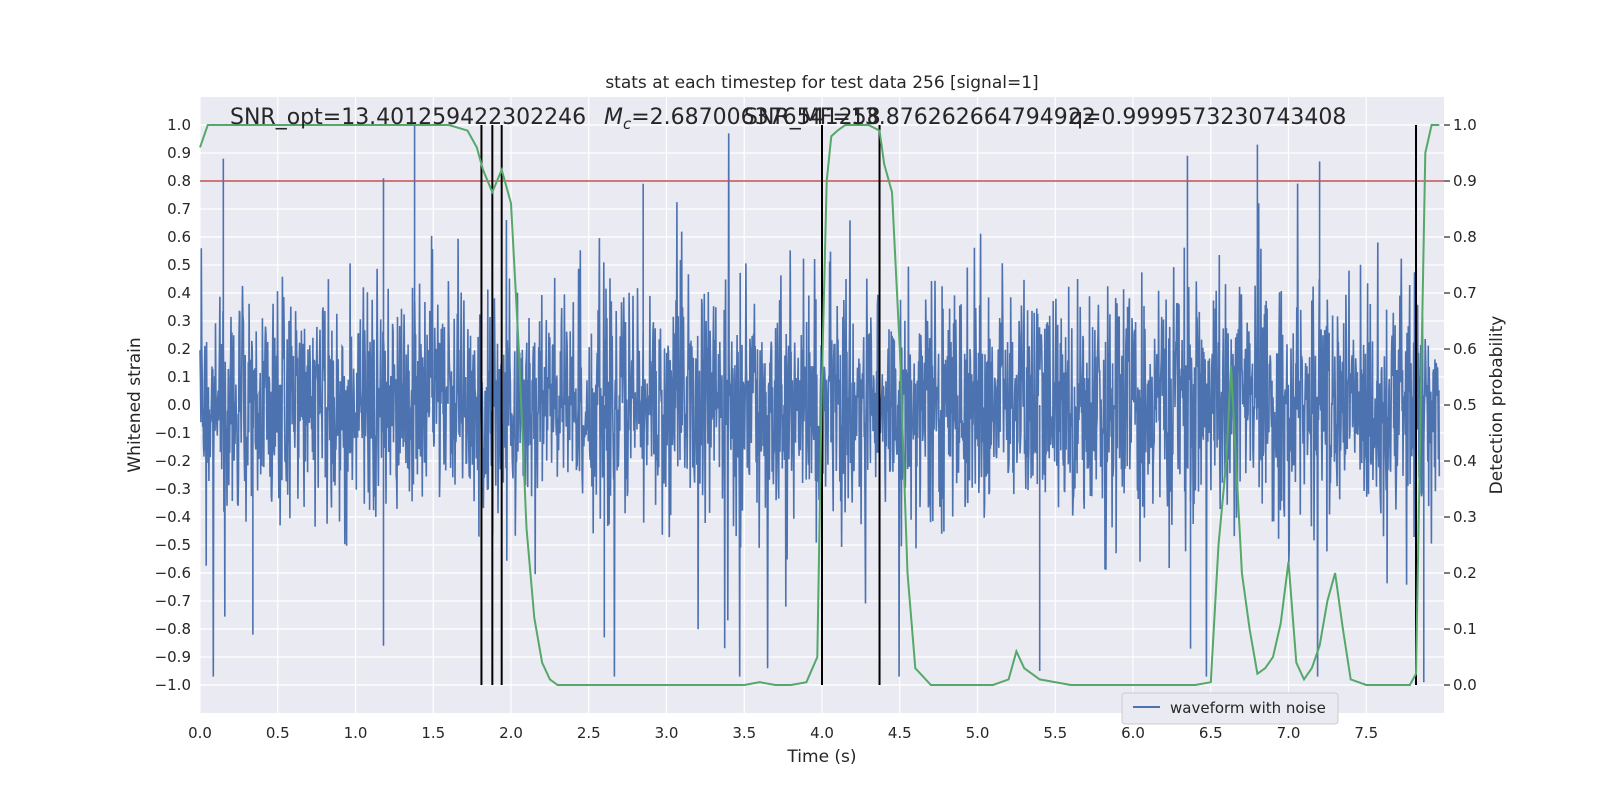 Image resolution: width=1600 pixels, height=800 pixels. Describe the element at coordinates (179, 377) in the screenshot. I see `y-tick-label: 0.1` at that location.